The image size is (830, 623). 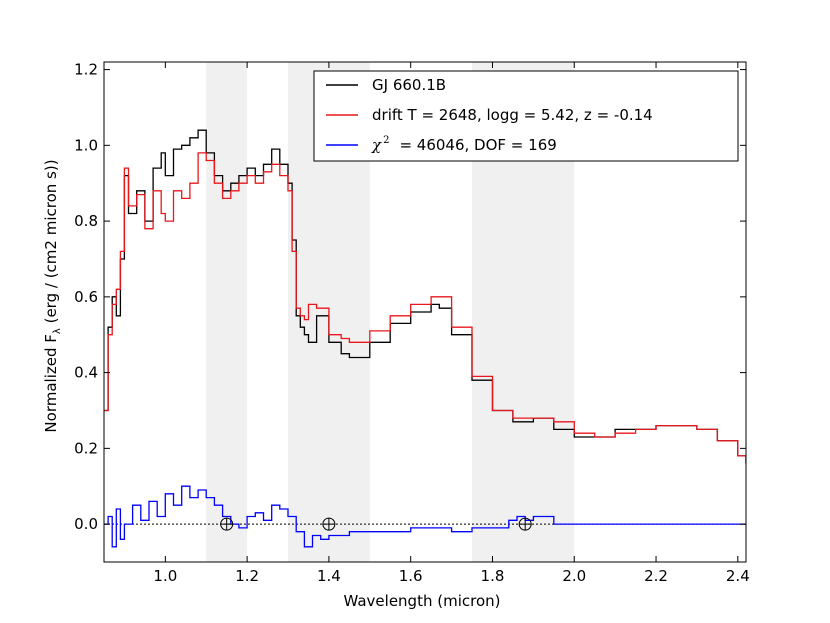 What do you see at coordinates (738, 576) in the screenshot?
I see `x-tick-label: 2.4` at bounding box center [738, 576].